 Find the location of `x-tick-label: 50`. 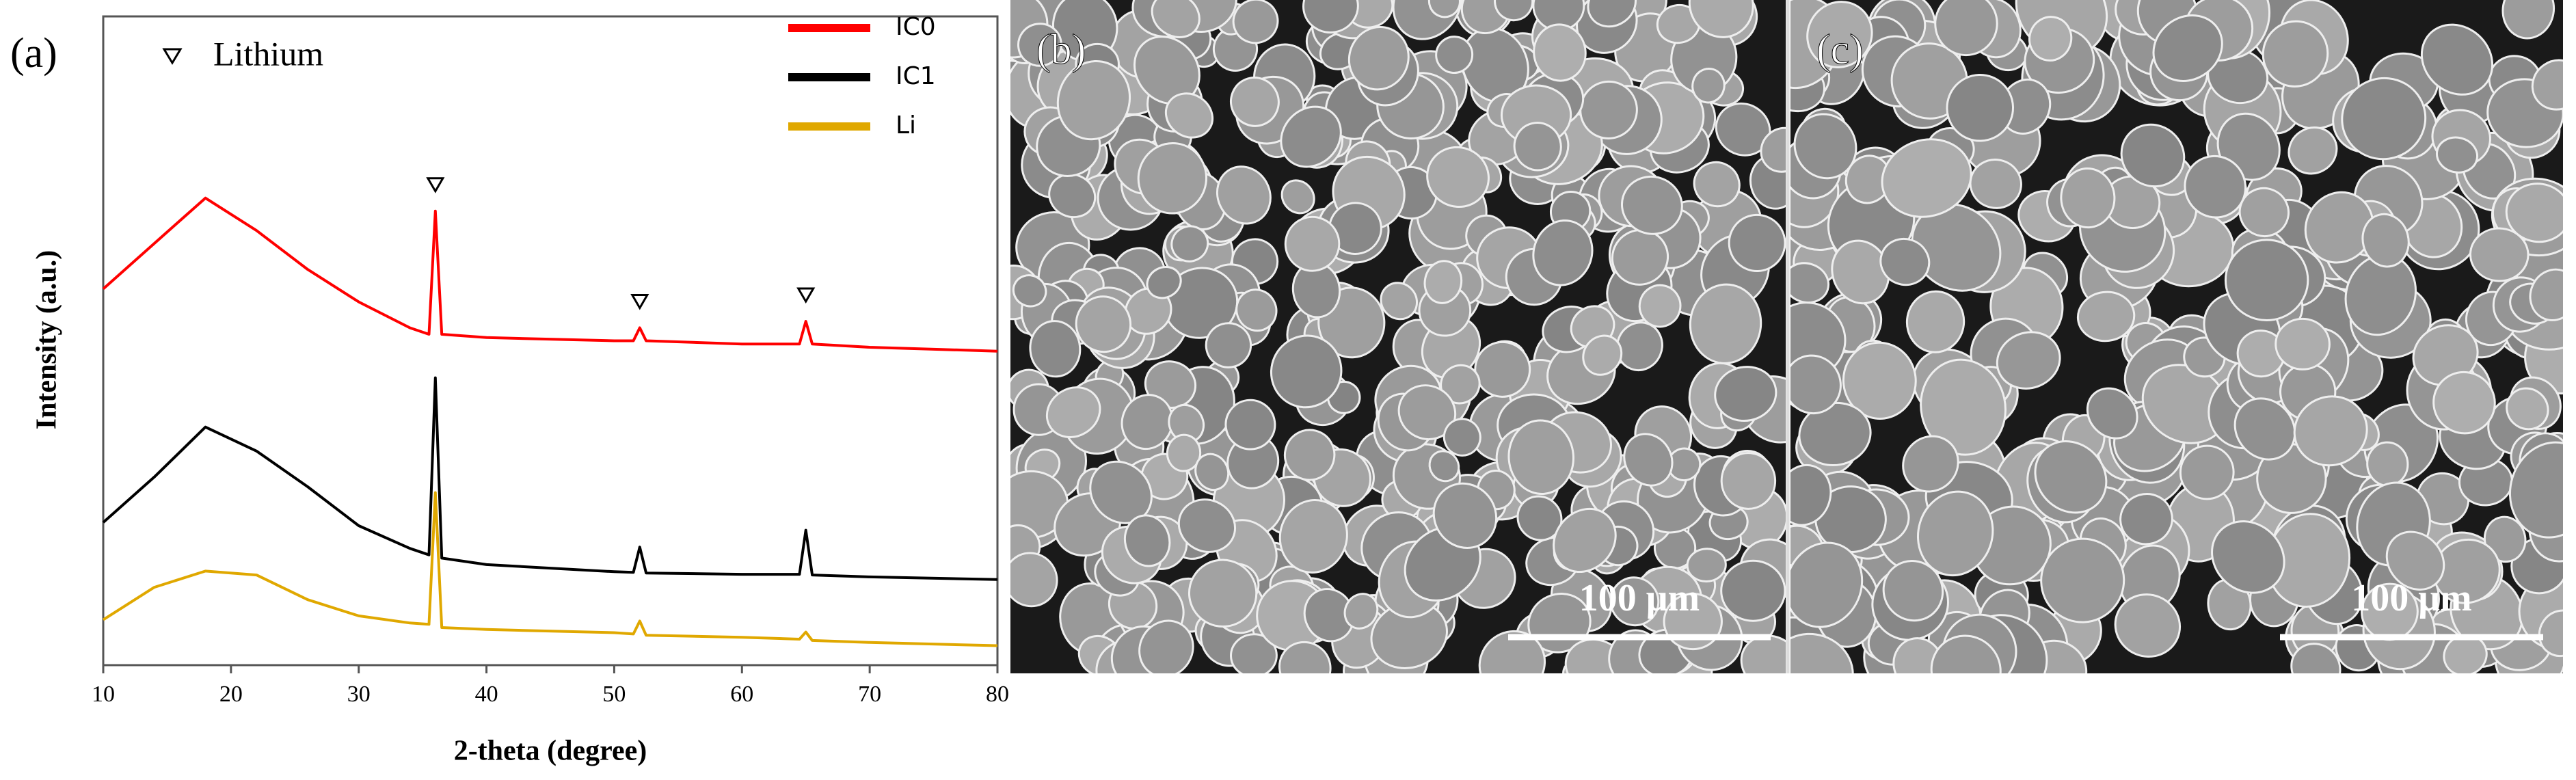

x-tick-label: 50 is located at coordinates (614, 694).